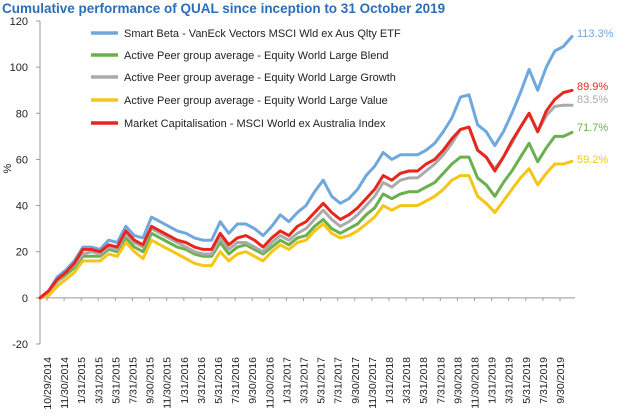  I want to click on x-tick-label: 3/31/2015, so click(99, 380).